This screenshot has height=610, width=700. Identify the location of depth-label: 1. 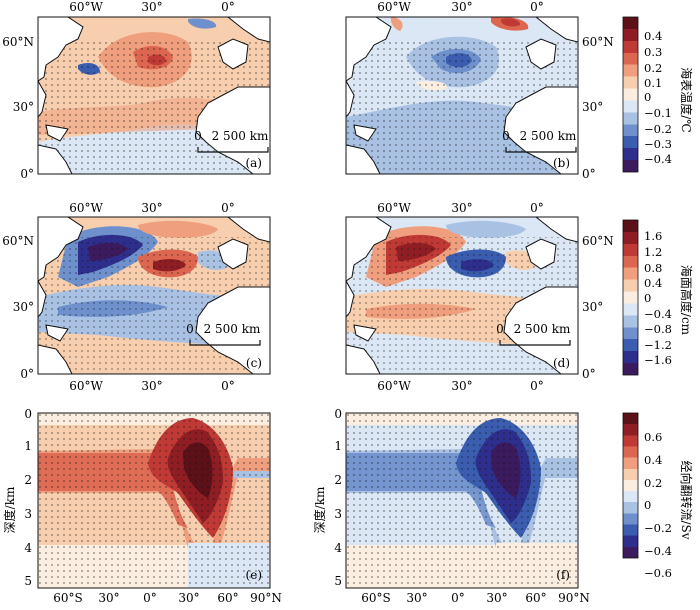
(28, 446).